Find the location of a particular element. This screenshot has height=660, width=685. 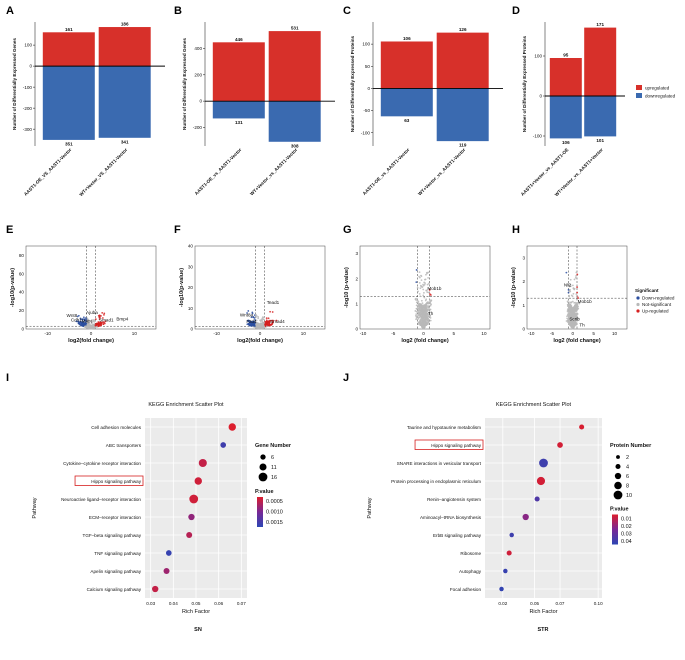

bar-label-up: 446 is located at coordinates (239, 39).